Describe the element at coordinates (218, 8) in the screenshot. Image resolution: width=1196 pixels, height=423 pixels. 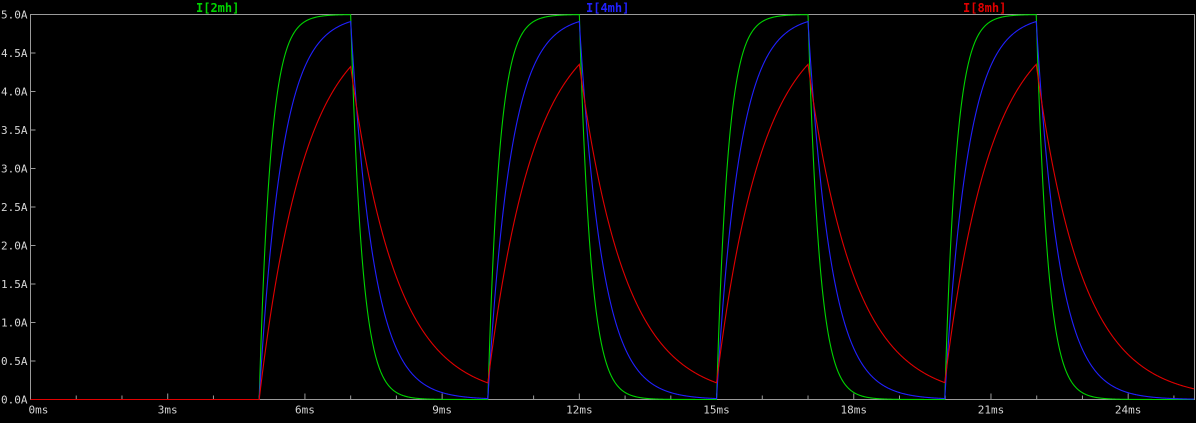
I see `trace-label-2mh: I[2mh]` at that location.